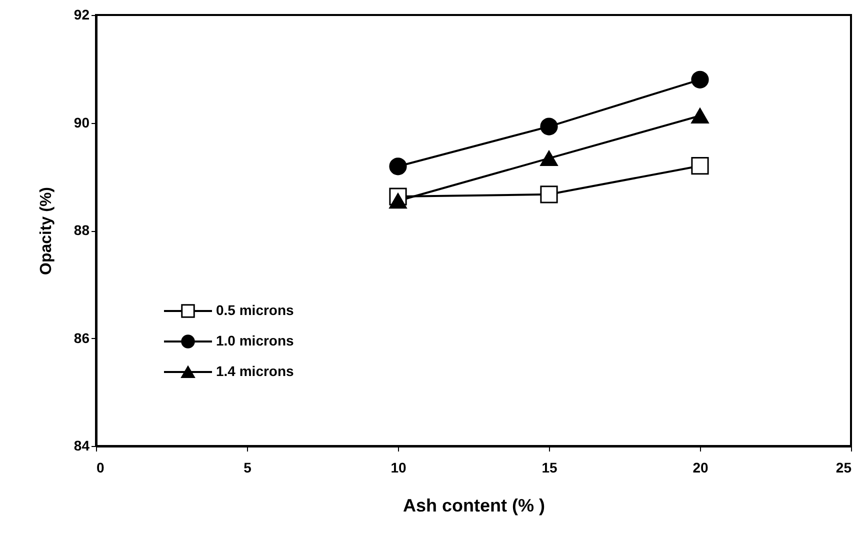 This screenshot has width=867, height=534. Describe the element at coordinates (700, 468) in the screenshot. I see `x-tick-label: 20` at that location.